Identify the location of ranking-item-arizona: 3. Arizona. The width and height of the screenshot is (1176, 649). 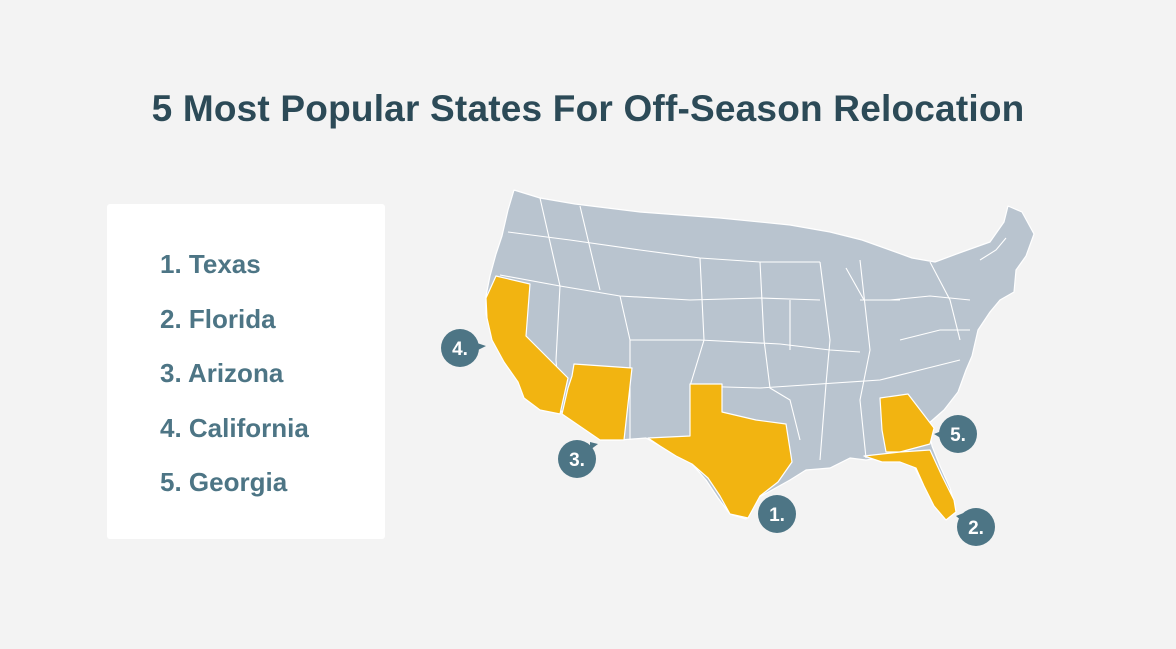
(222, 373).